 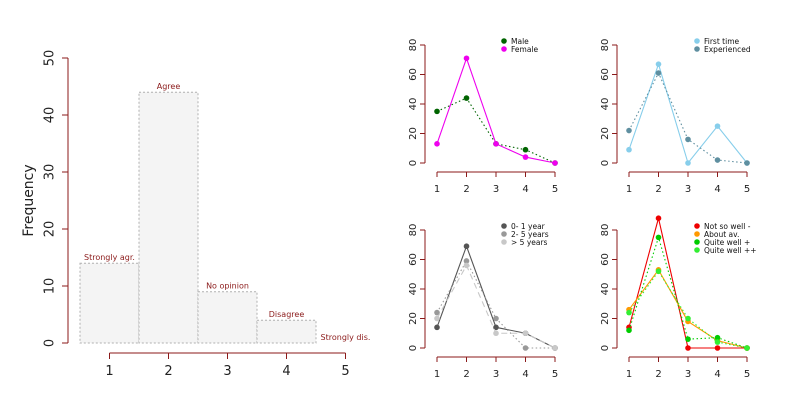 I want to click on y-tick-label: 10, so click(x=50, y=286).